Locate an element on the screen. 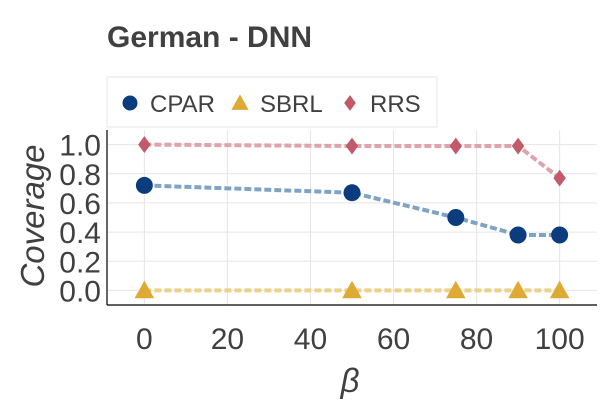 This screenshot has width=600, height=400. y-tick-label: 0.2 is located at coordinates (80, 262).